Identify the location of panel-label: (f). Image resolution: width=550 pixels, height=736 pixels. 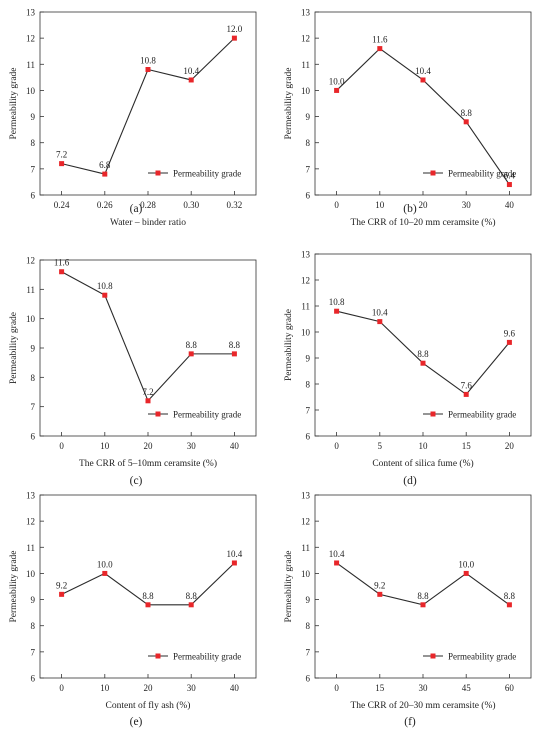
(410, 722).